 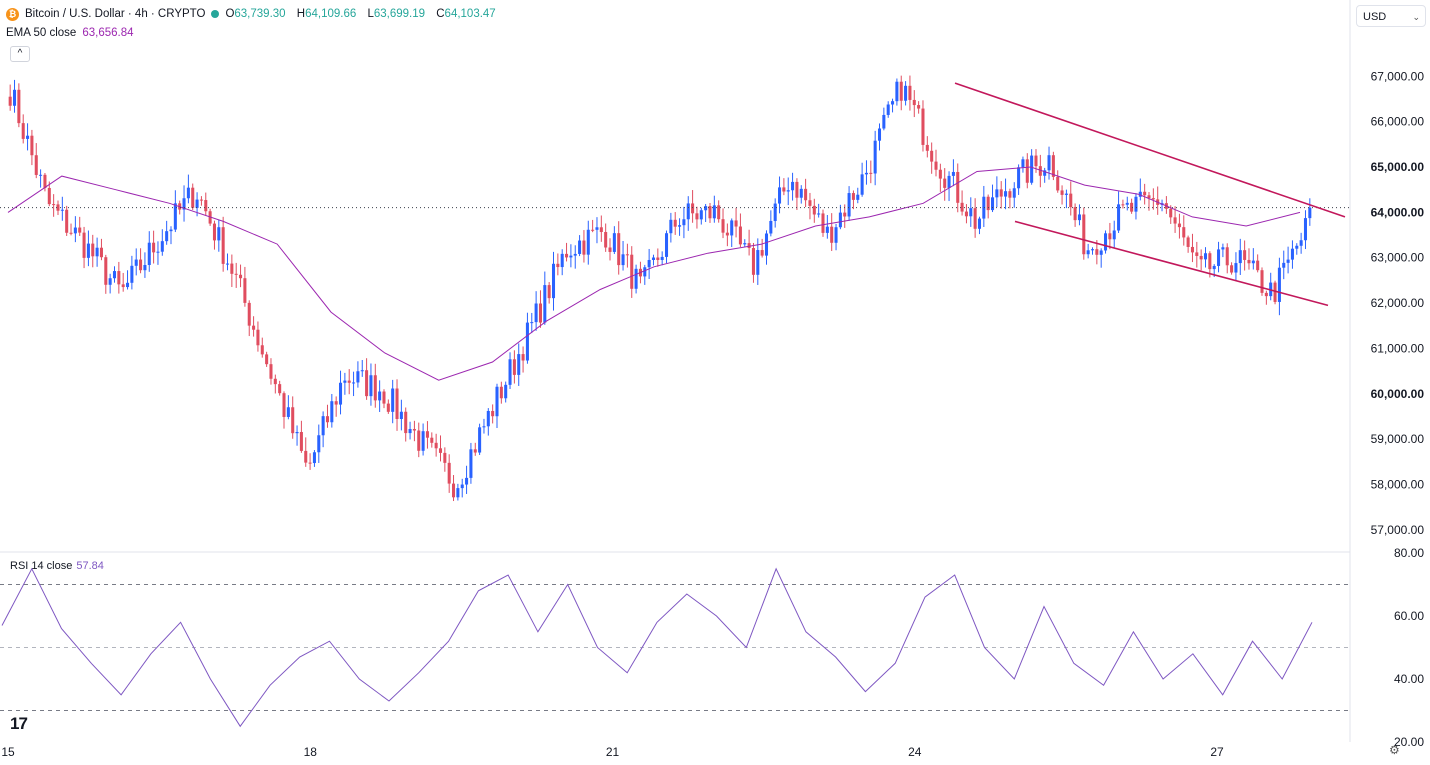 What do you see at coordinates (1398, 485) in the screenshot?
I see `price-tick-label: 58,000.00` at bounding box center [1398, 485].